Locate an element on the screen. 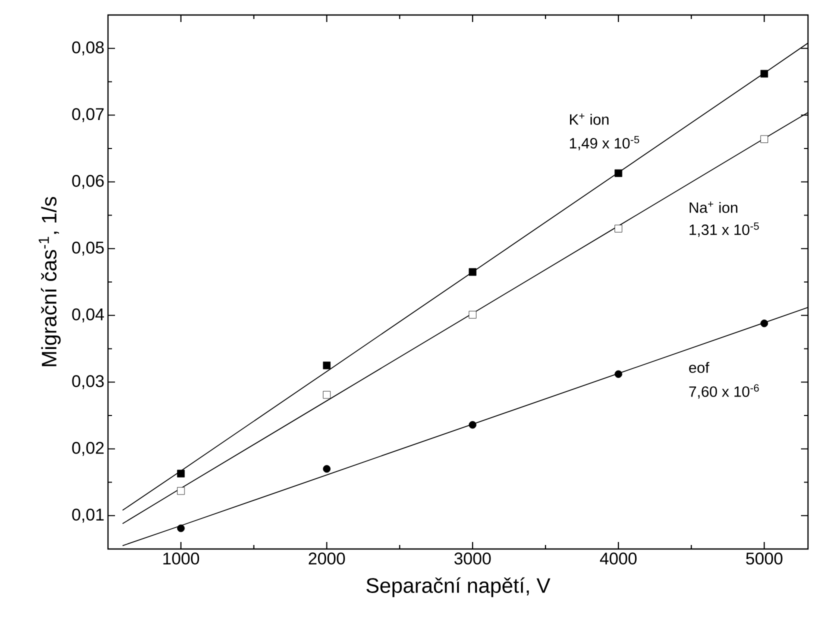  x-axis-title: Separační napětí, V is located at coordinates (458, 587).